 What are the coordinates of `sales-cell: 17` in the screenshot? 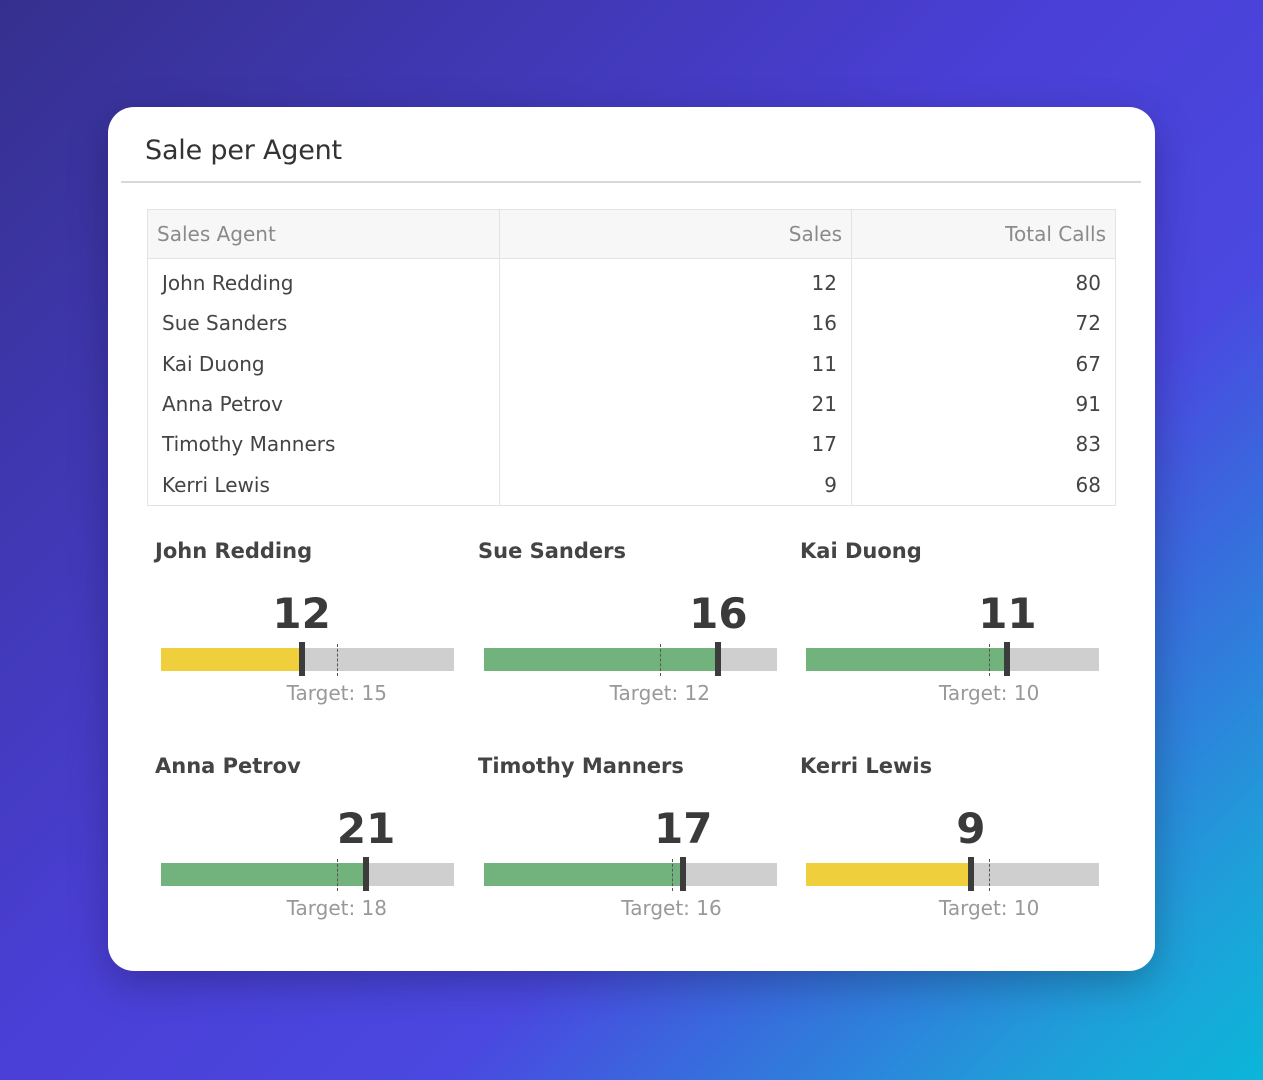 It's located at (675, 444).